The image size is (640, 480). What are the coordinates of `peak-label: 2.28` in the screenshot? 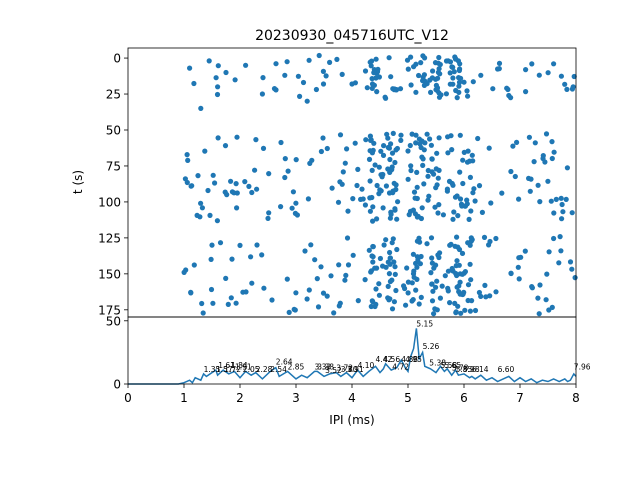 It's located at (264, 369).